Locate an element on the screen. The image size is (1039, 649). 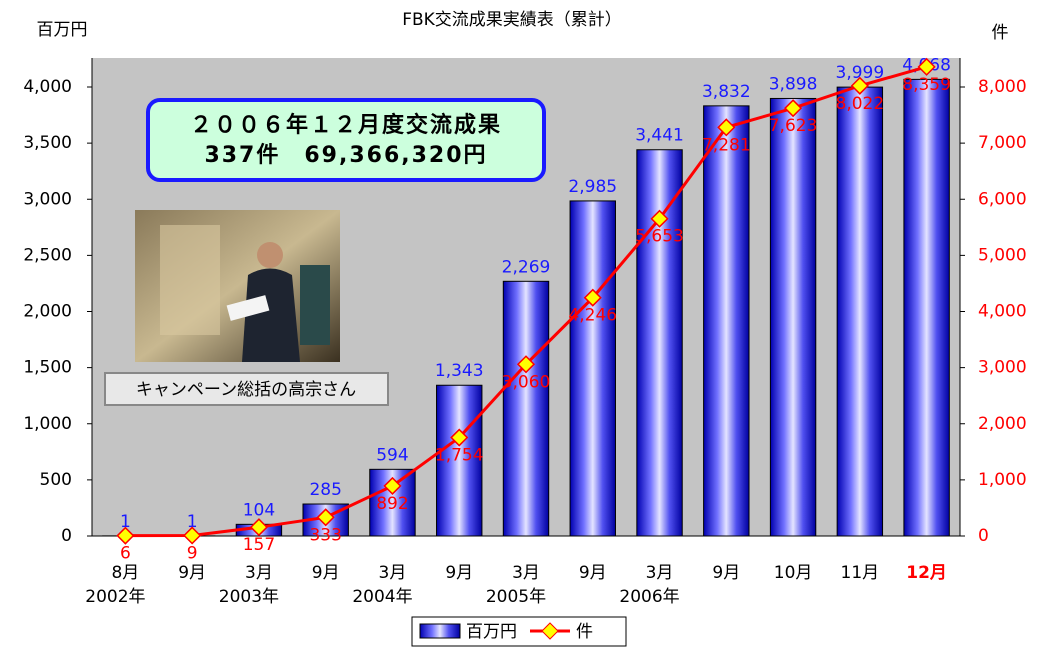
y2-tick-label: 6,000 is located at coordinates (1002, 199).